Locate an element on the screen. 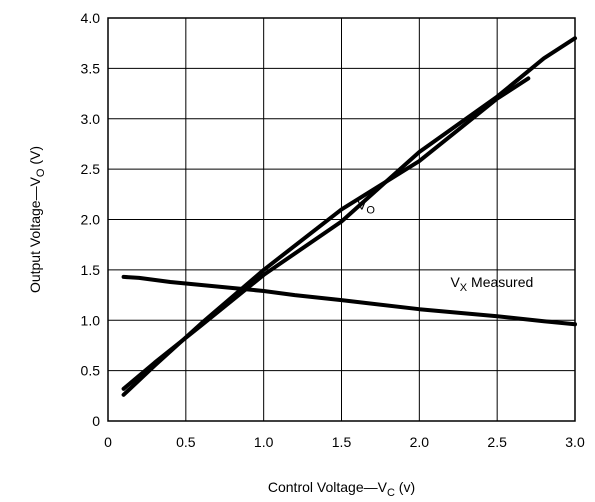 The height and width of the screenshot is (502, 595). x-tick-label: 2.0 is located at coordinates (420, 442).